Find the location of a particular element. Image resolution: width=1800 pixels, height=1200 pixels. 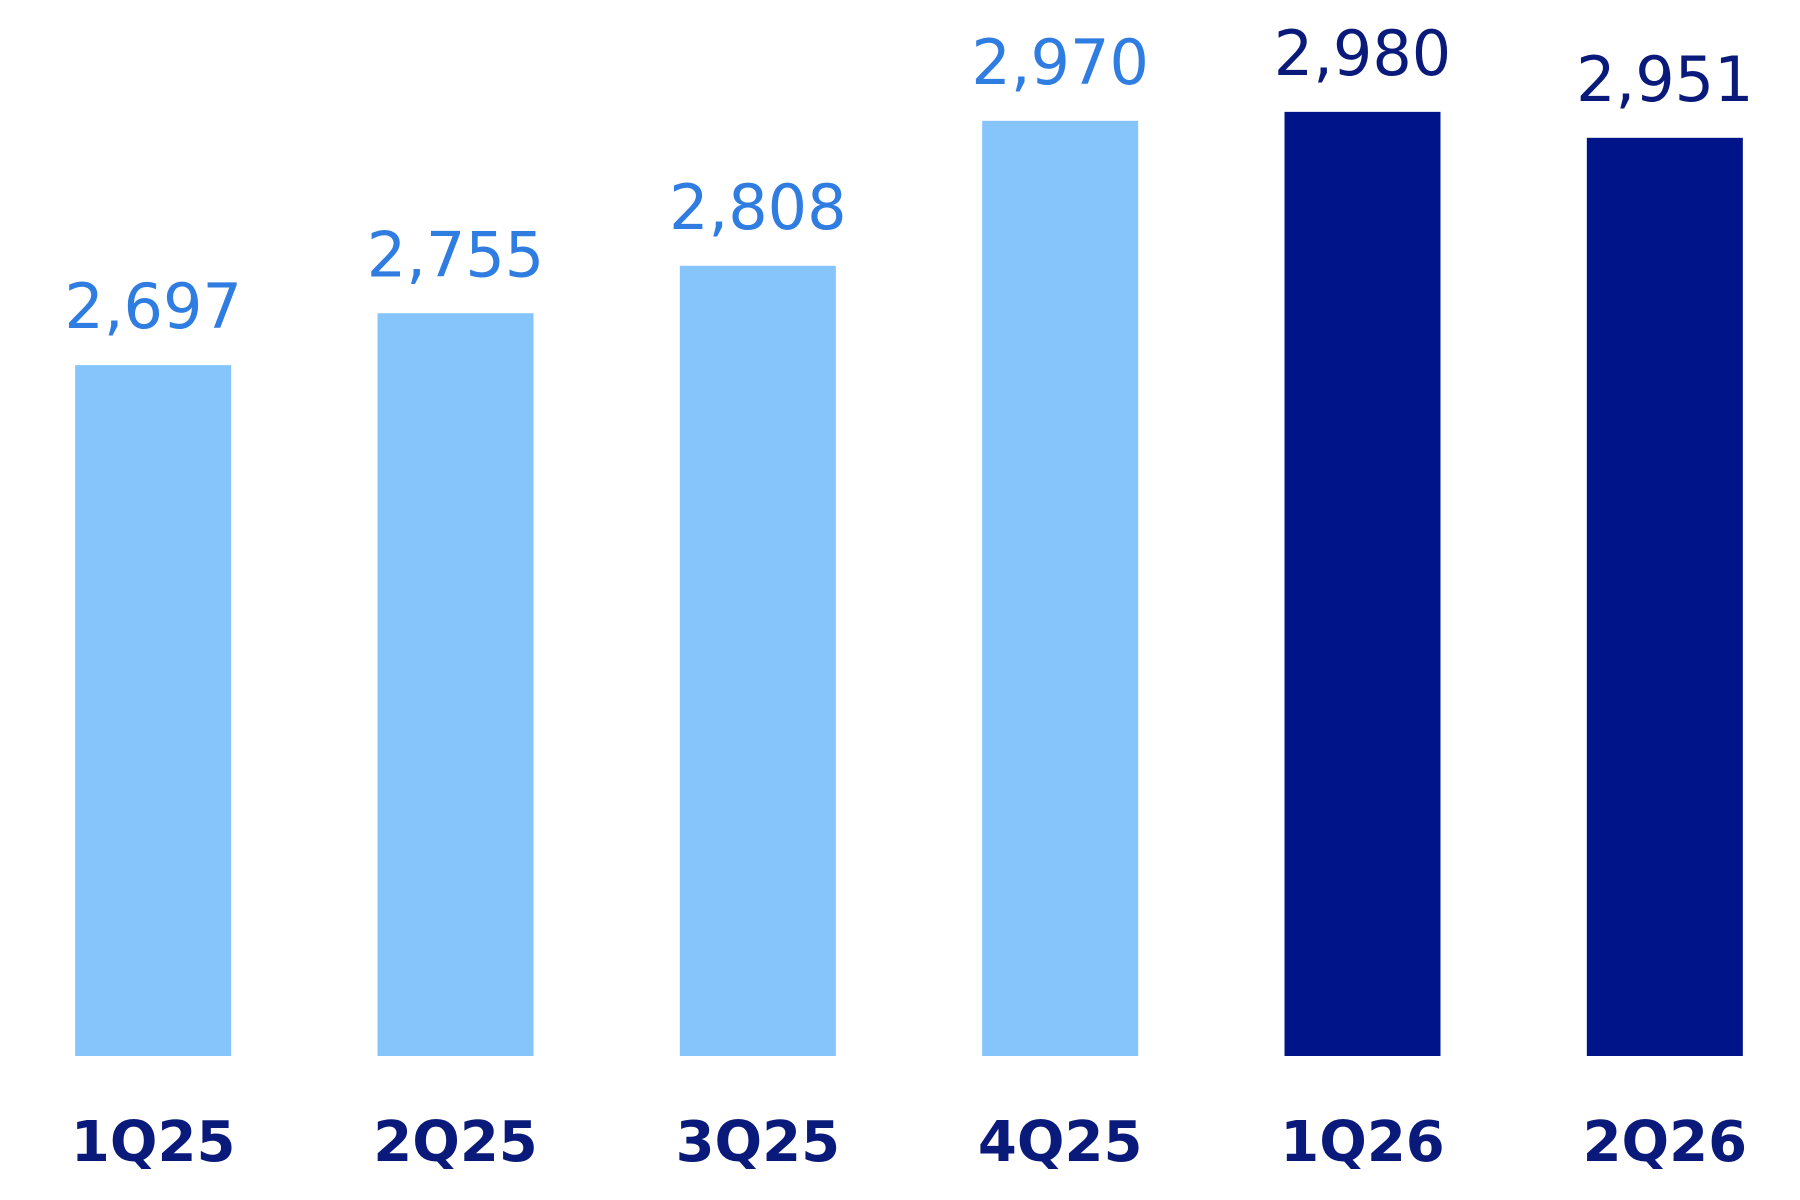

x-tick-label: 2Q25 is located at coordinates (455, 1142).